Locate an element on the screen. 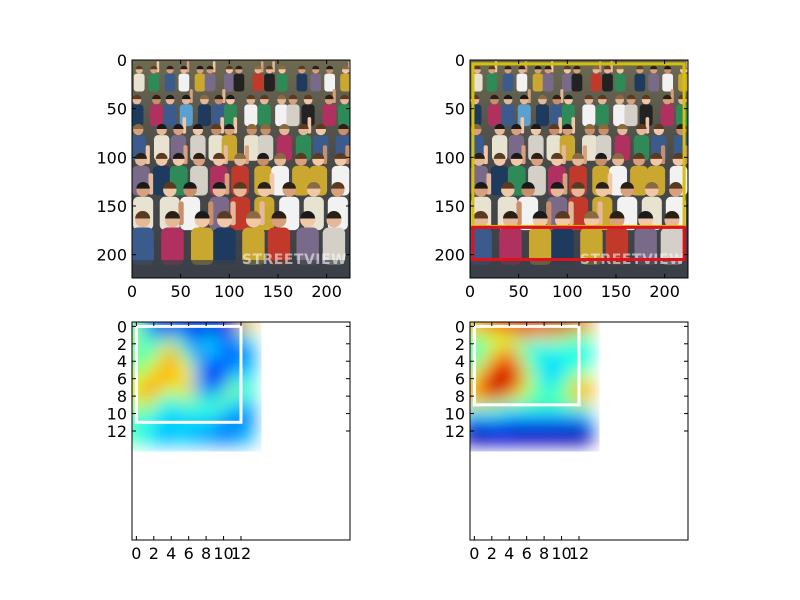 This screenshot has height=600, width=800. axes-frame is located at coordinates (579, 169).